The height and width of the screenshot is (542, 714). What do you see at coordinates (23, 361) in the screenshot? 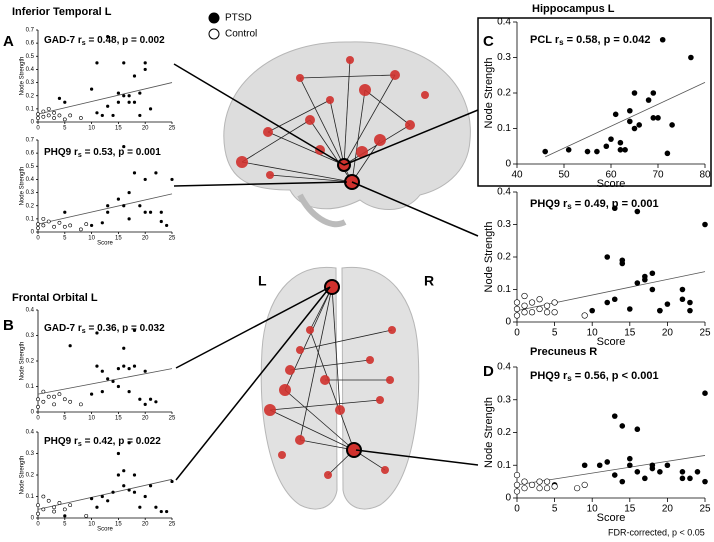
I see `y-axis-label: Node Strength` at bounding box center [23, 361].